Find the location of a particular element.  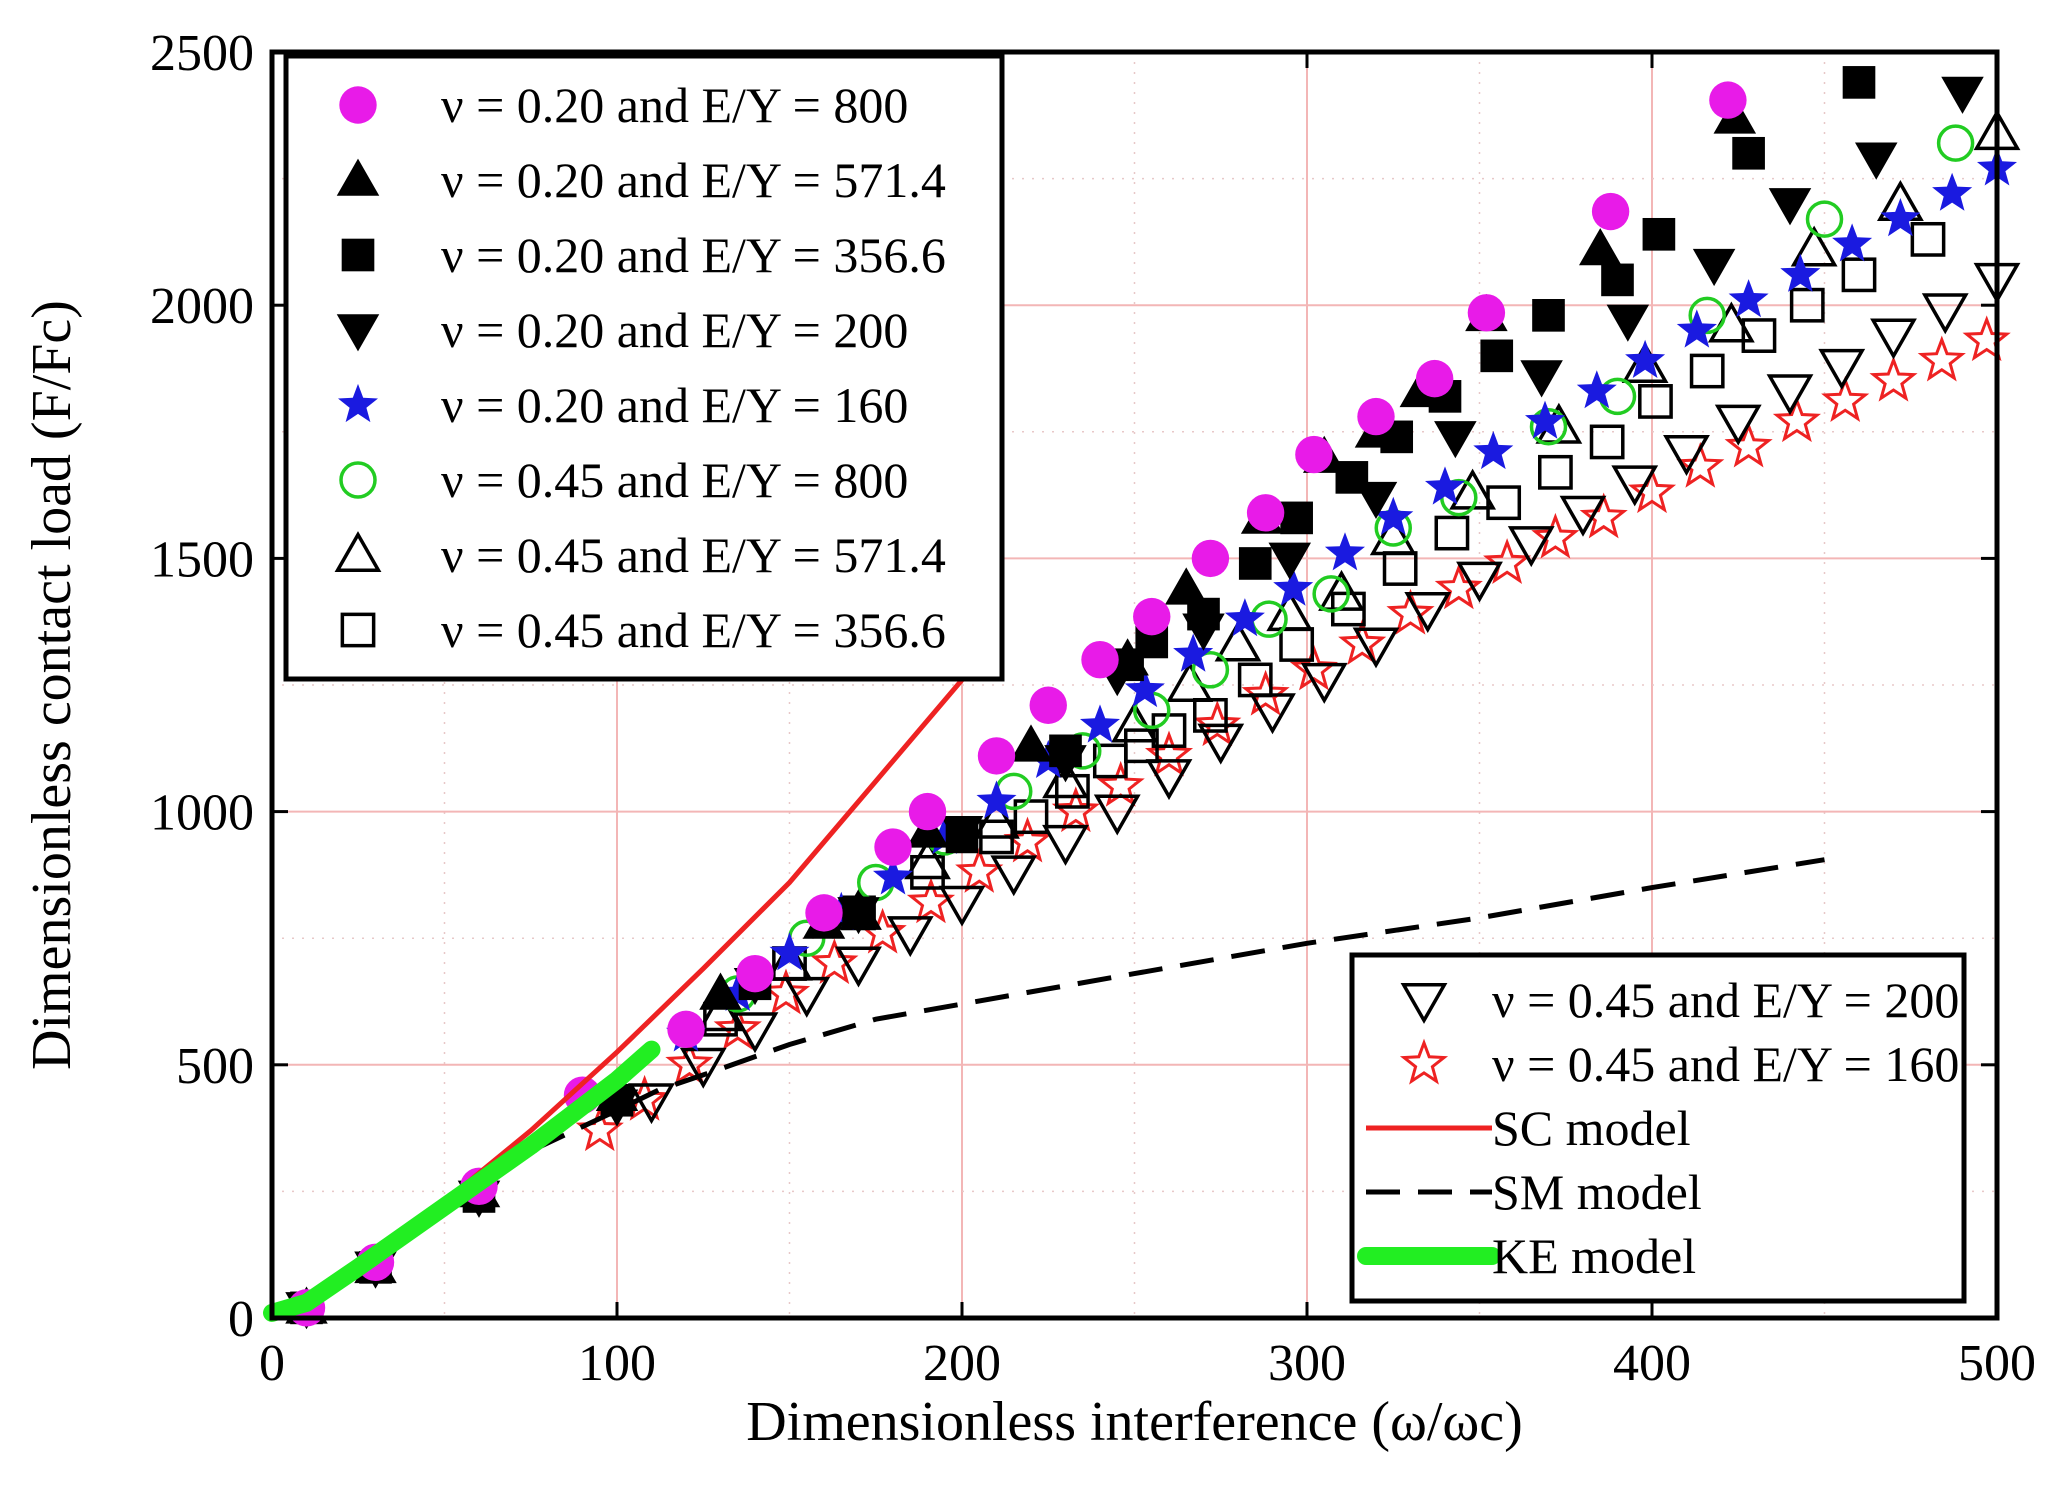

x-tick-label: 300 is located at coordinates (1307, 1363).